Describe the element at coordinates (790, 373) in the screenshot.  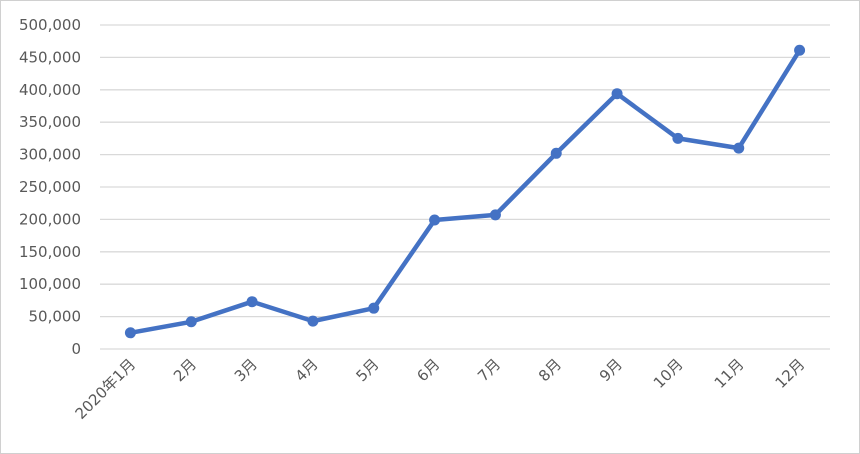
I see `x-tick-label: 12月` at that location.